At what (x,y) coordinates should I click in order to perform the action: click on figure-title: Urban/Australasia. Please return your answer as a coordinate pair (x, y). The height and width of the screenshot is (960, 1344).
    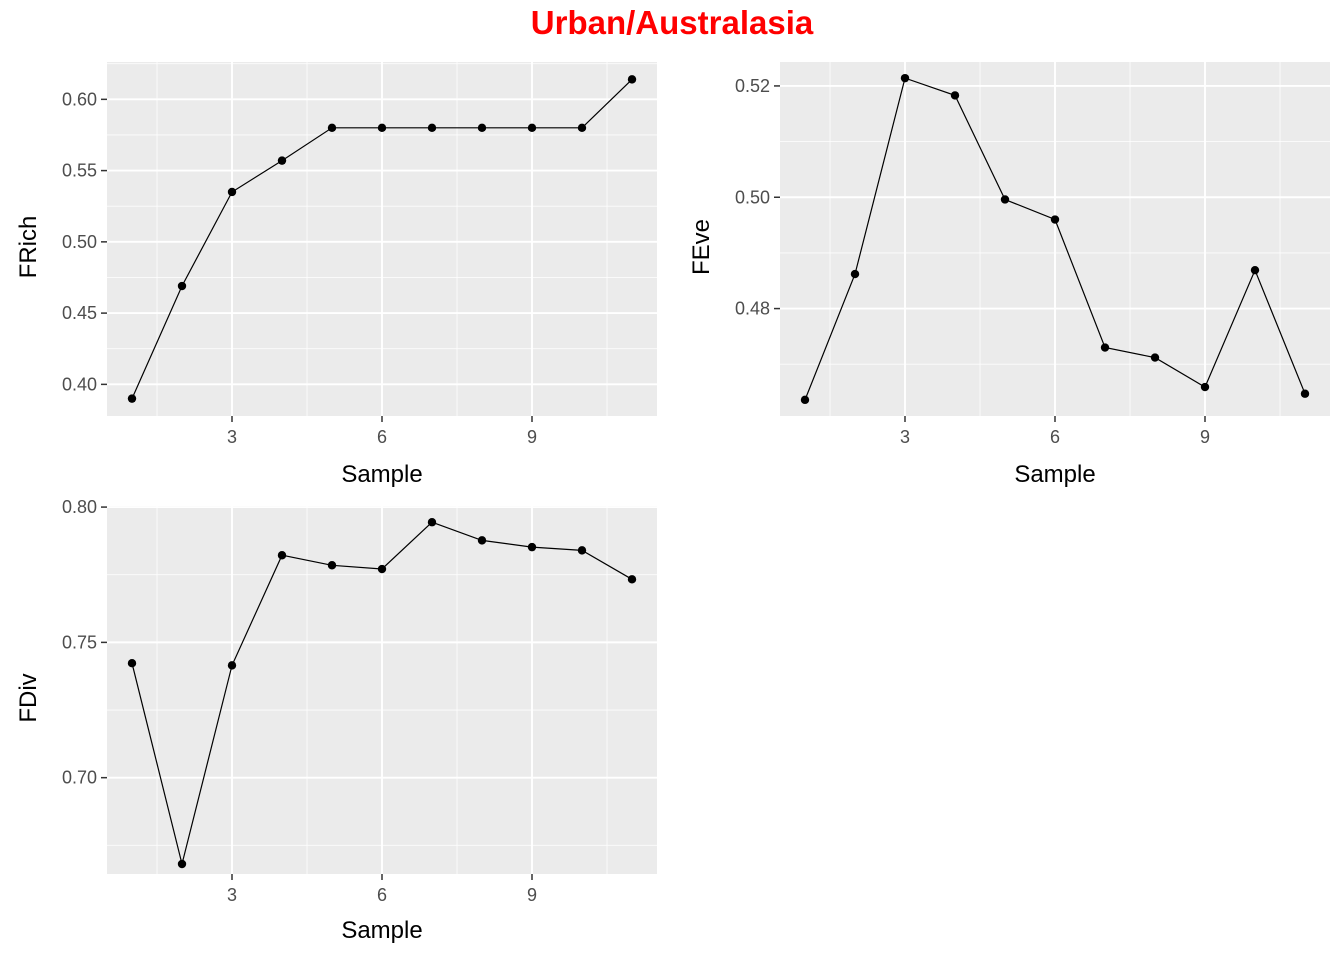
    Looking at the image, I should click on (672, 22).